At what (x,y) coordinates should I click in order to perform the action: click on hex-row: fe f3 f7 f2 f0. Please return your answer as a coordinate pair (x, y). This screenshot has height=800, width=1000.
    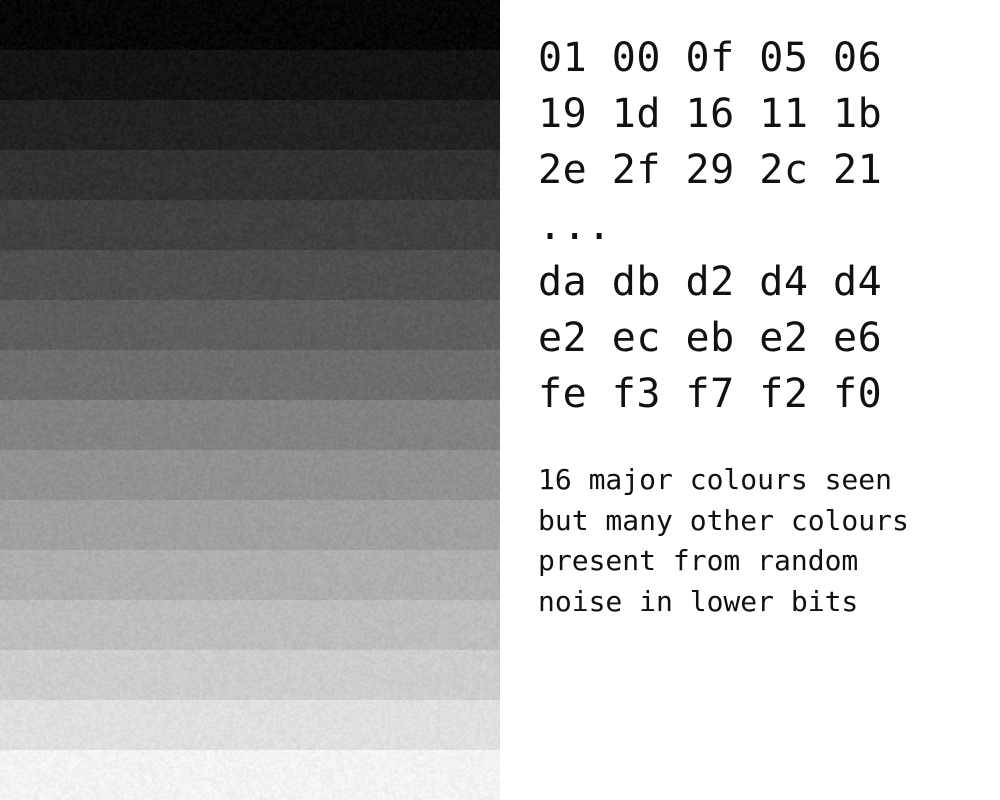
    Looking at the image, I should click on (765, 394).